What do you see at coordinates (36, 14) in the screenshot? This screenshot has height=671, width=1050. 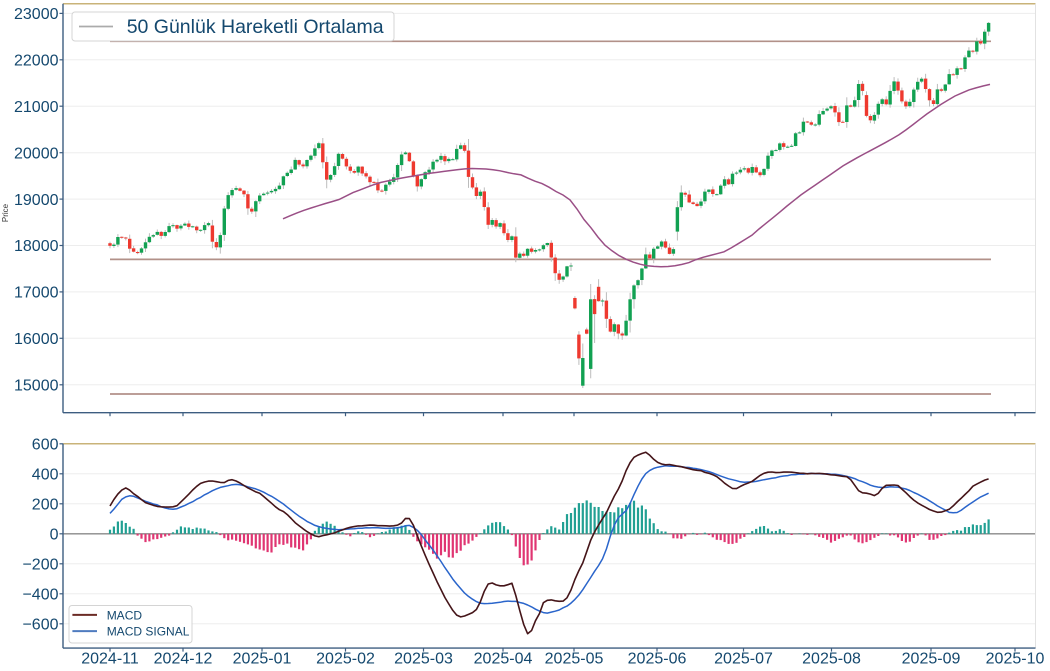 I see `svg-text: 23000` at bounding box center [36, 14].